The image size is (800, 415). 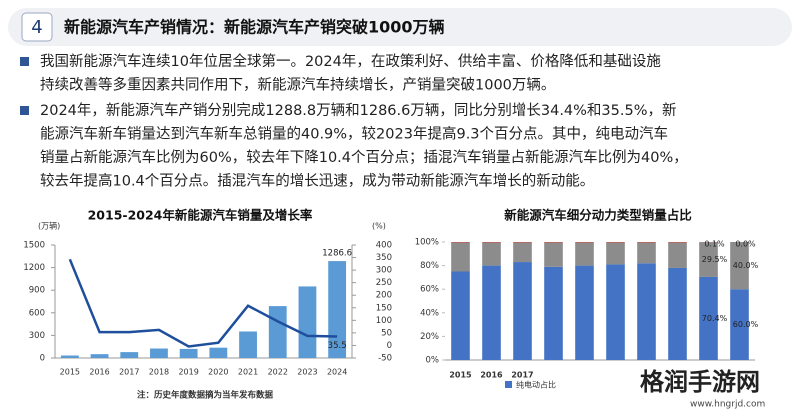 I want to click on y2-tick-label: 300, so click(x=384, y=271).